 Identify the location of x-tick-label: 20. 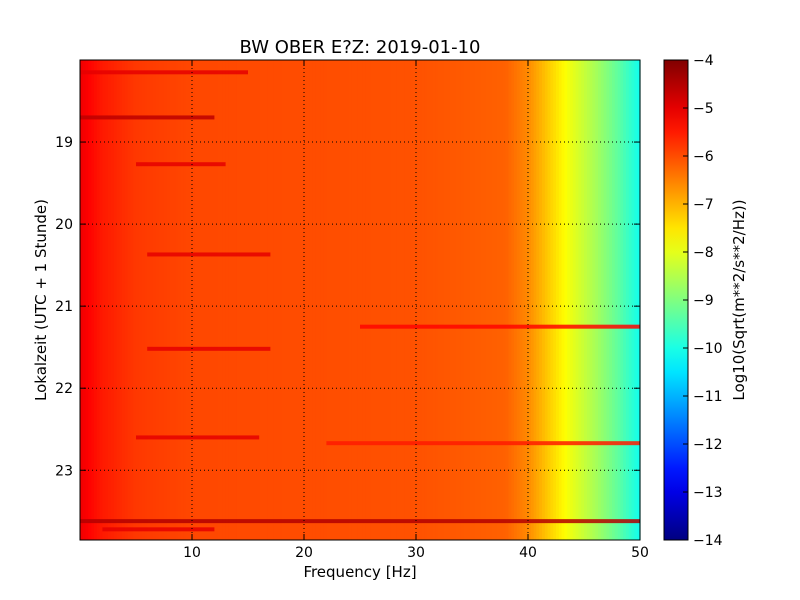
(304, 553).